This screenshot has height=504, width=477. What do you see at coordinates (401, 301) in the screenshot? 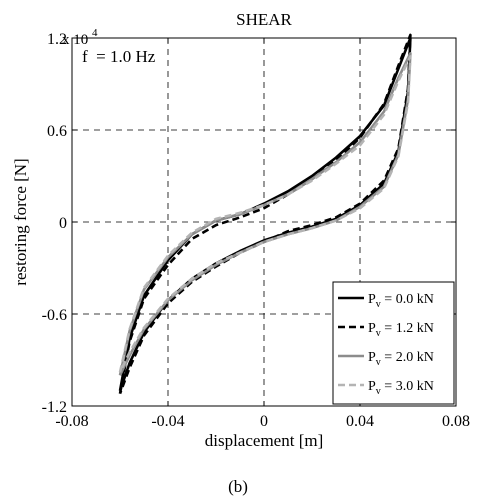
I see `legend-label-0: Pv = 0.0 kN` at bounding box center [401, 301].